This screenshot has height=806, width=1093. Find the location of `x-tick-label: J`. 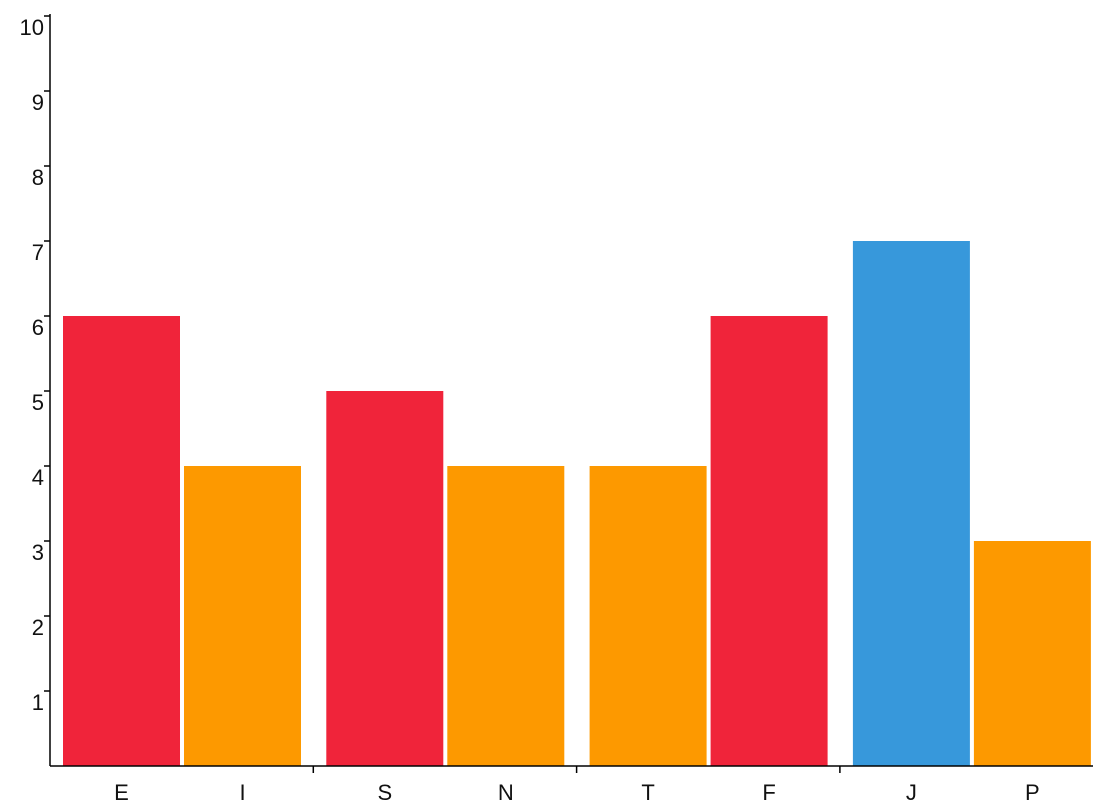

x-tick-label: J is located at coordinates (911, 792).